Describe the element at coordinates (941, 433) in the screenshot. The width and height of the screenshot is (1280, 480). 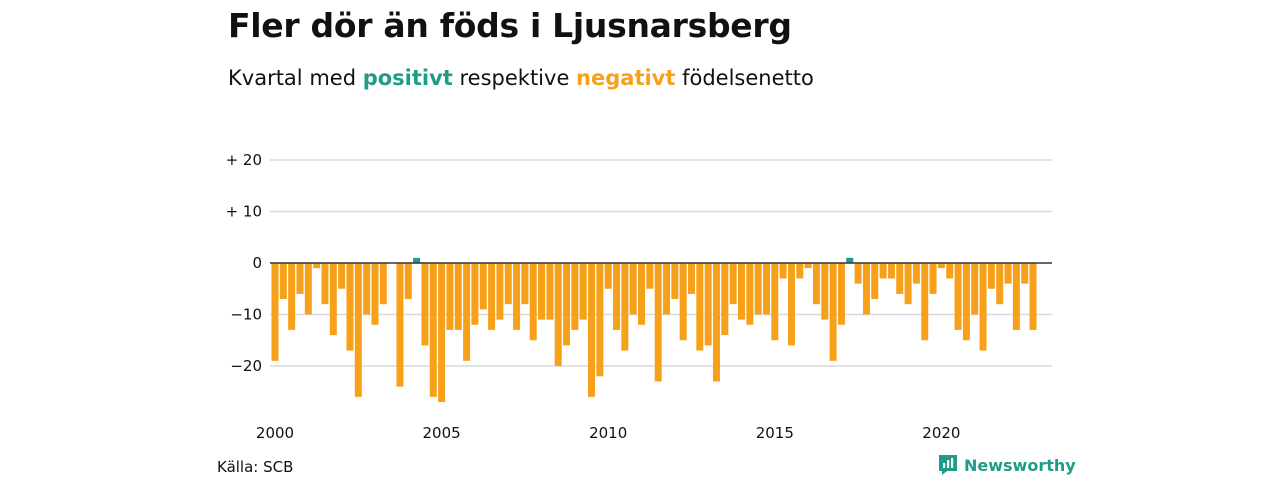
I see `x-tick-label: 2020` at that location.